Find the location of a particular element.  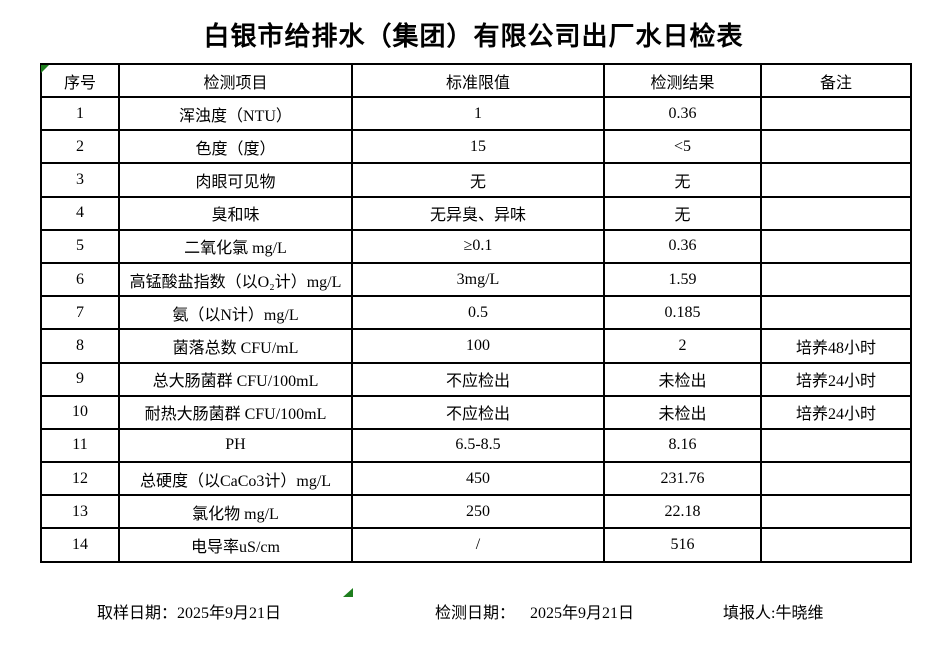

test-item: 二氧化氯 mg/L is located at coordinates (235, 246).